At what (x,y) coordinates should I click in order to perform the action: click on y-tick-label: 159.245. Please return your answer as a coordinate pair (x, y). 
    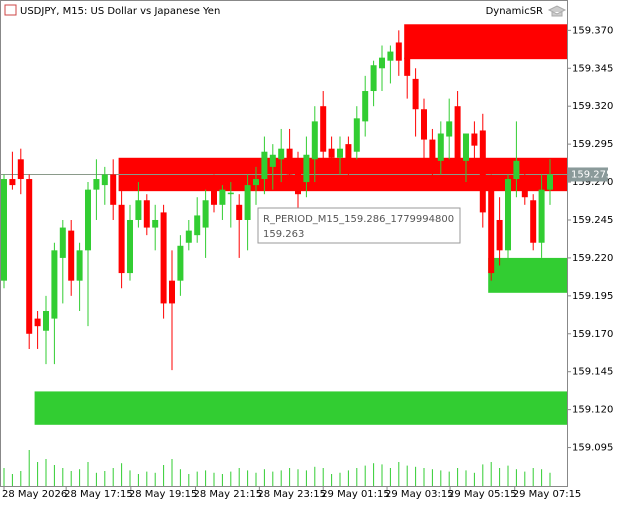
    Looking at the image, I should click on (592, 220).